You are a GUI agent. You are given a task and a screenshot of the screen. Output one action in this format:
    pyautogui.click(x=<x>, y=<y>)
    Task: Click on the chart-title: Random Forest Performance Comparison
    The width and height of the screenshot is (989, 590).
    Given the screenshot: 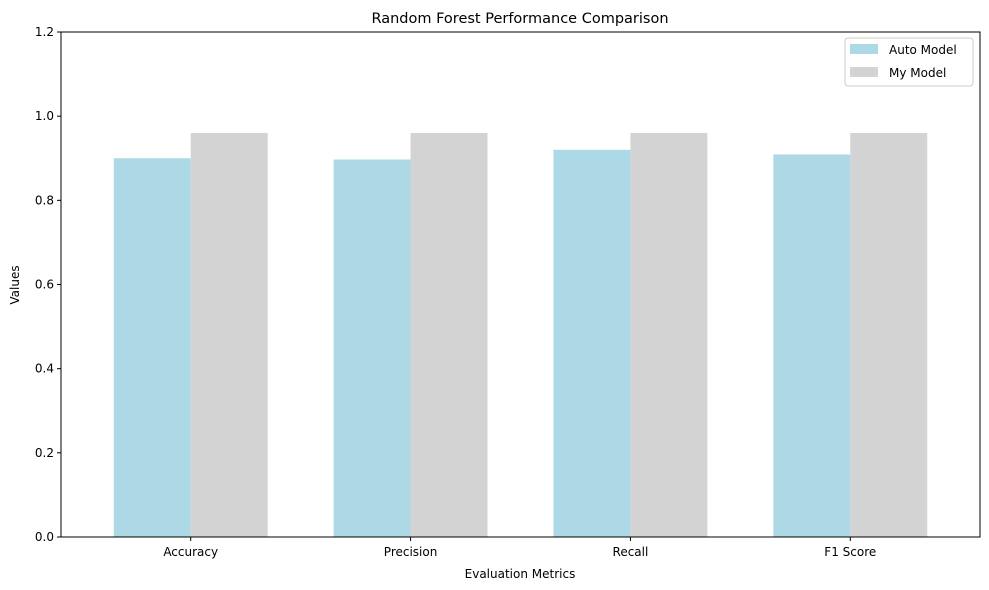 What is the action you would take?
    pyautogui.click(x=519, y=19)
    